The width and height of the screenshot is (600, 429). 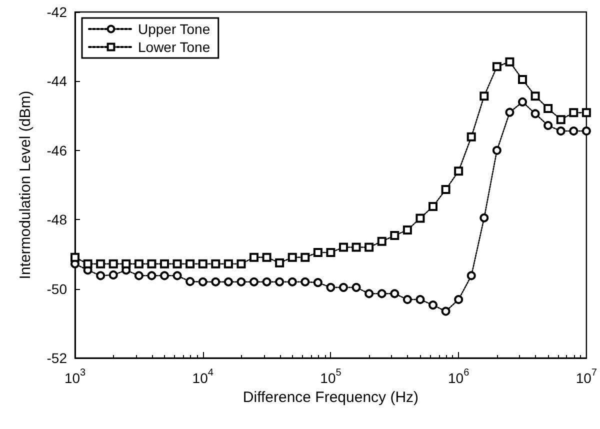 I want to click on y-tick-label: -46, so click(x=57, y=150).